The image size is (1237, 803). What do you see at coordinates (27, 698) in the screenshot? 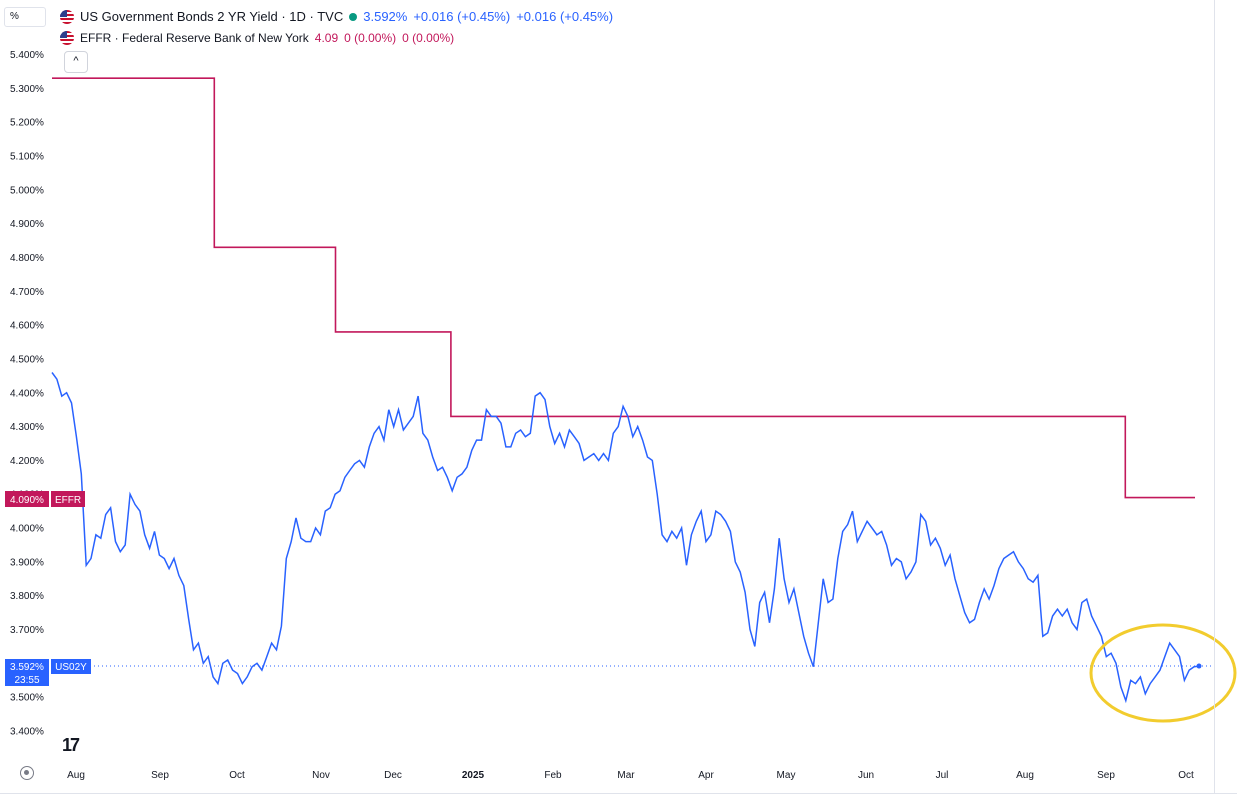
I see `y-tick-label: 3.500%` at bounding box center [27, 698].